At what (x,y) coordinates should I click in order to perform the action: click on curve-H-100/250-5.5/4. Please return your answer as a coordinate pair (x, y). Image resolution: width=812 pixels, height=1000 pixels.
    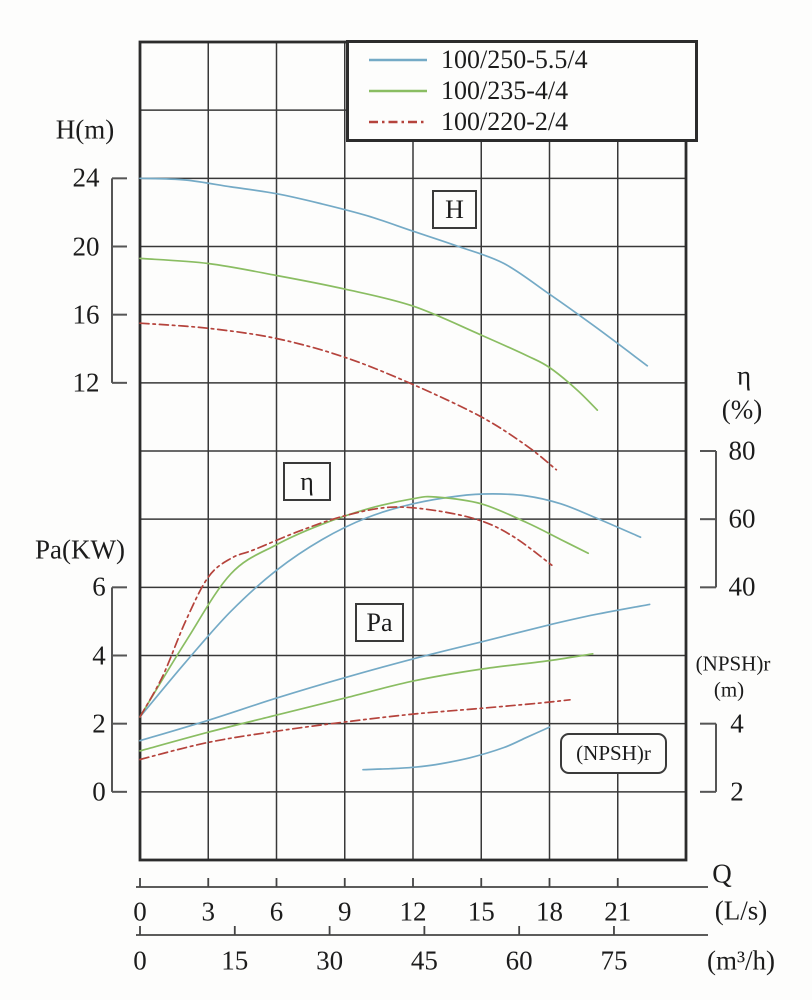
    Looking at the image, I should click on (394, 272).